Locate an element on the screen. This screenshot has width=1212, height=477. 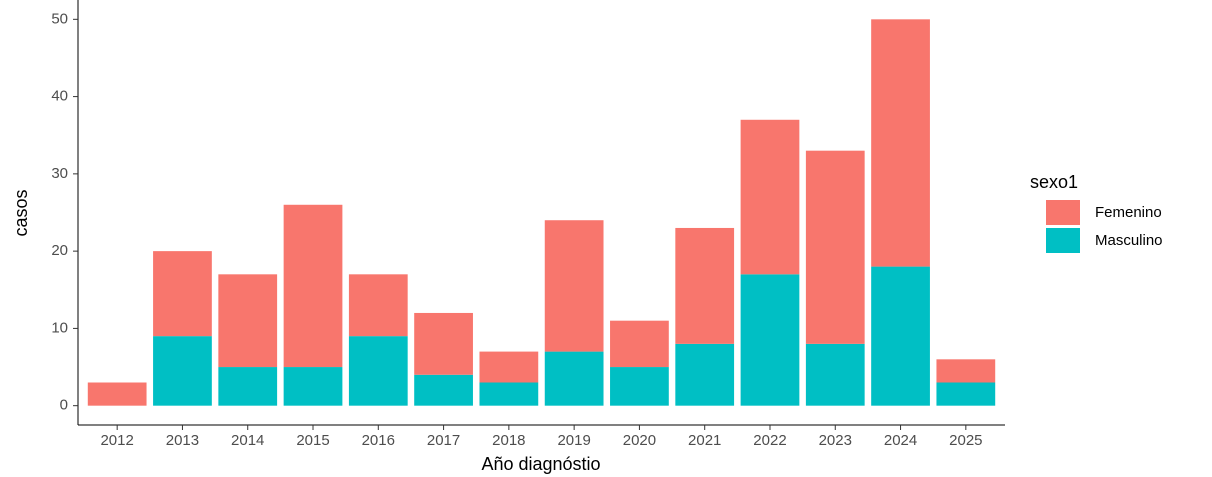
y-tick-label: 20 is located at coordinates (59, 250).